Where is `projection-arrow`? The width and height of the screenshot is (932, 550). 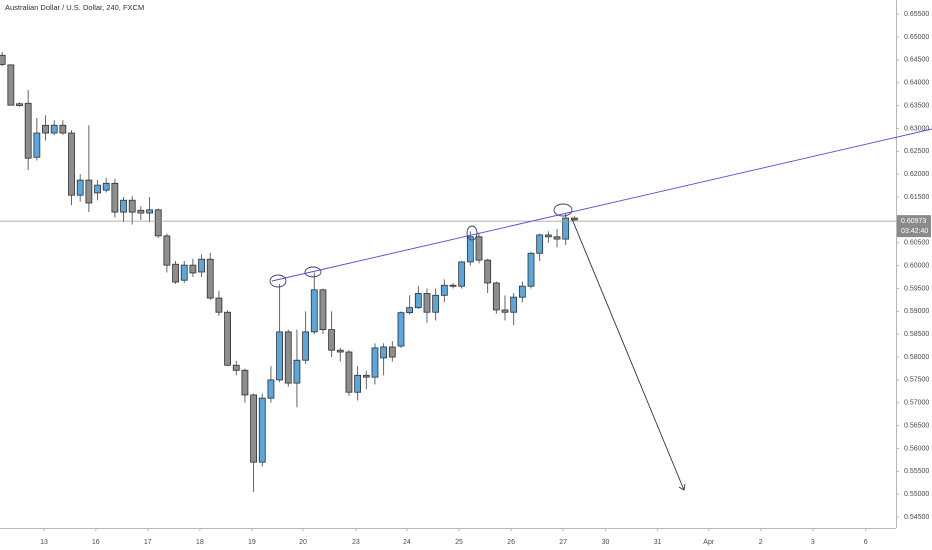
projection-arrow is located at coordinates (628, 354).